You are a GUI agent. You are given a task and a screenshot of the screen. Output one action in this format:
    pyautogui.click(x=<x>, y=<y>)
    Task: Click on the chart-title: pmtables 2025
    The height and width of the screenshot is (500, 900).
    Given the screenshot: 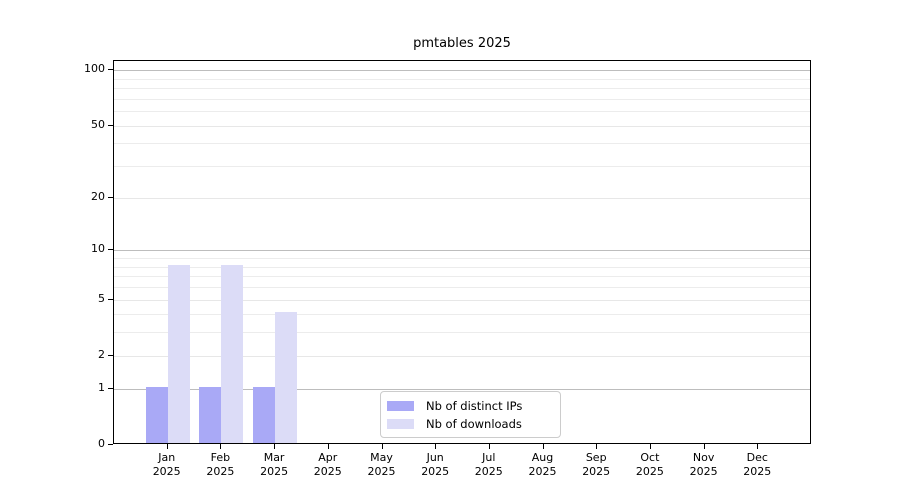 What is the action you would take?
    pyautogui.click(x=462, y=43)
    